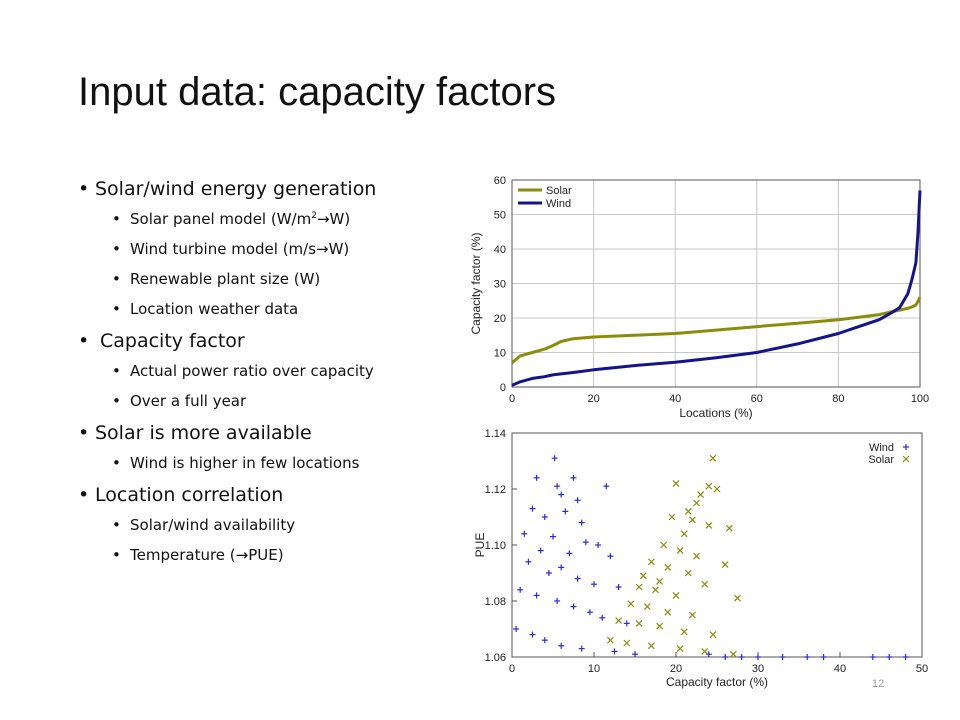 Image resolution: width=960 pixels, height=720 pixels. Describe the element at coordinates (268, 463) in the screenshot. I see `sub-bullet-wind-higher: Wind is higher in few locations` at that location.